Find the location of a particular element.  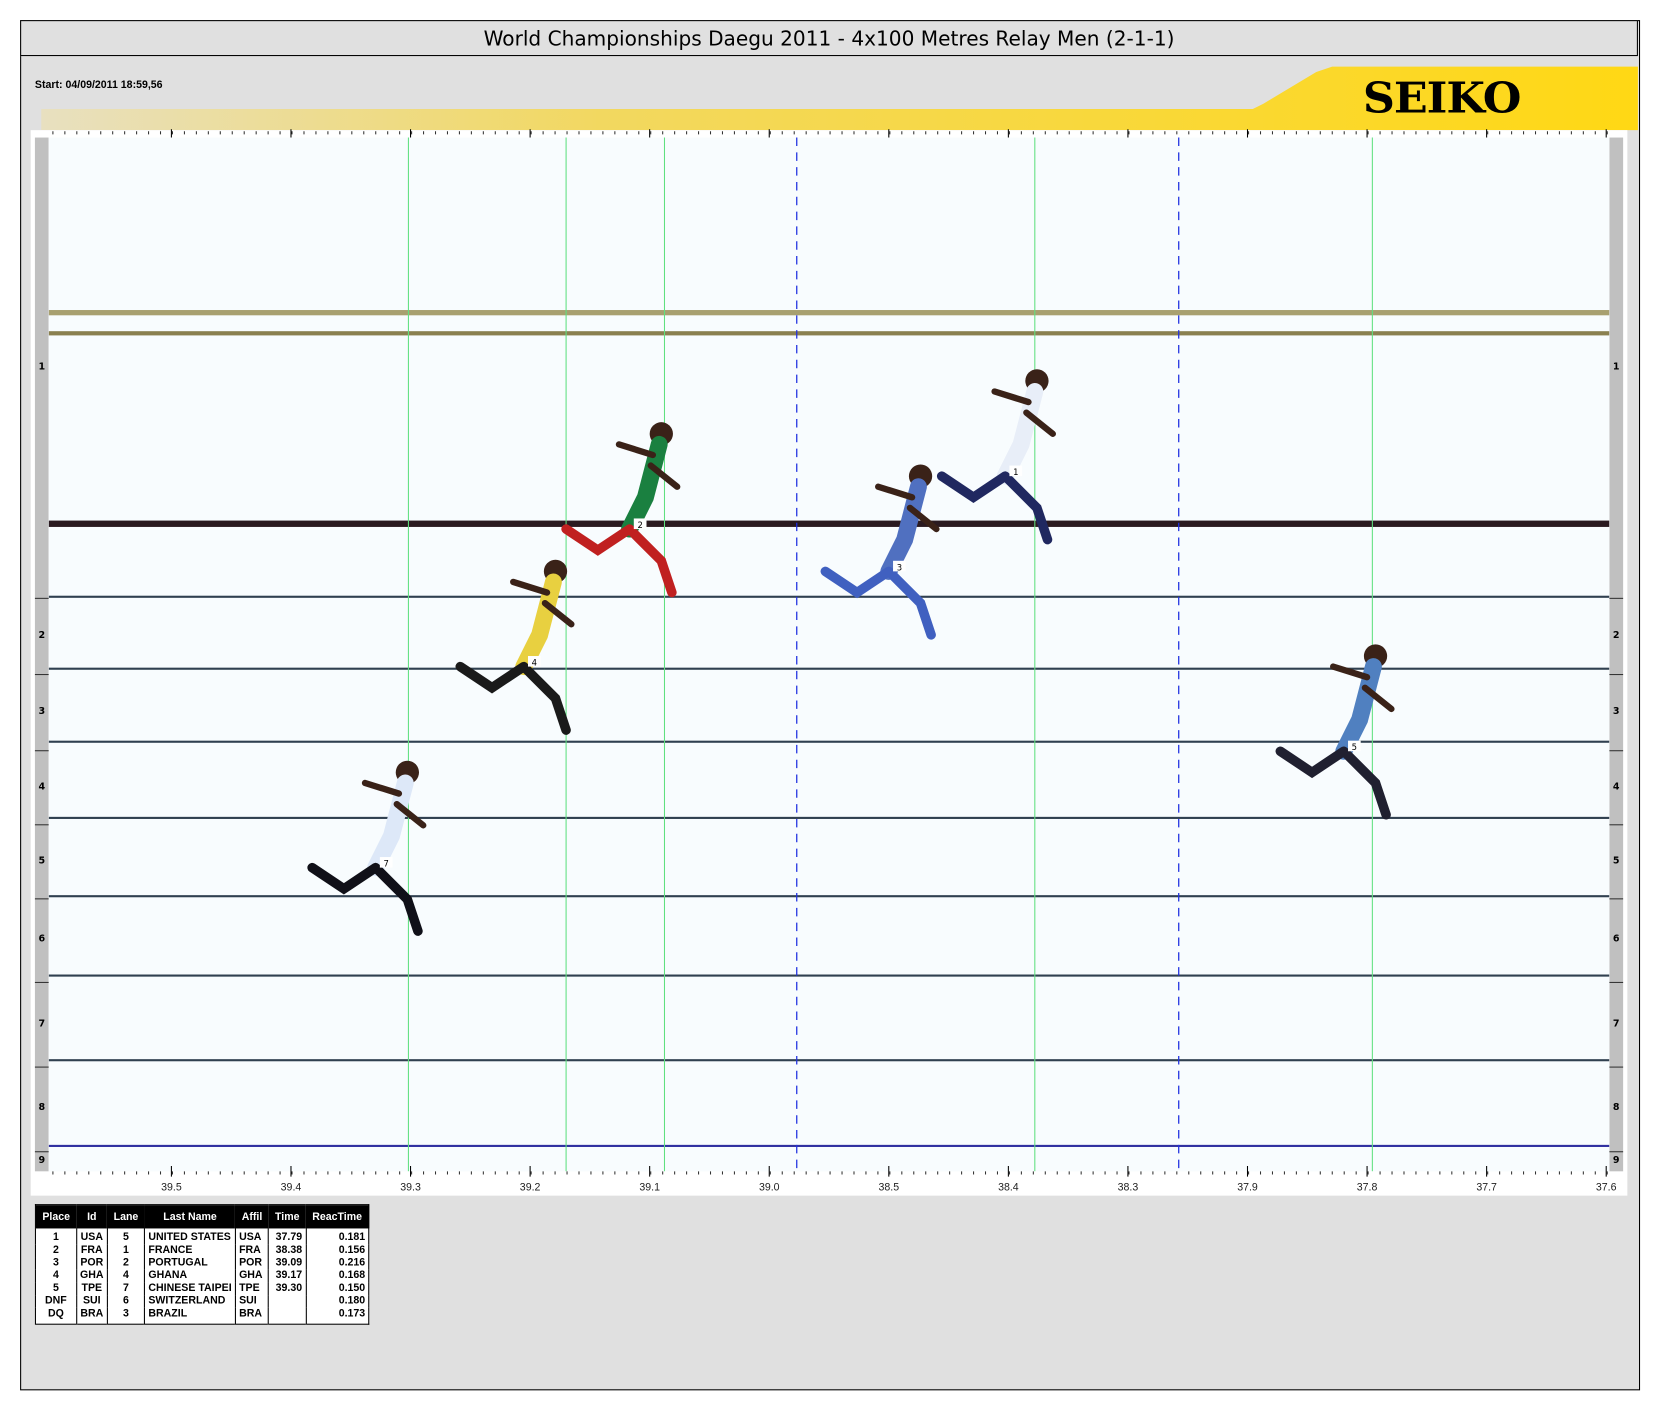

table-cell: CHINESE TAIPEI is located at coordinates (190, 1289).